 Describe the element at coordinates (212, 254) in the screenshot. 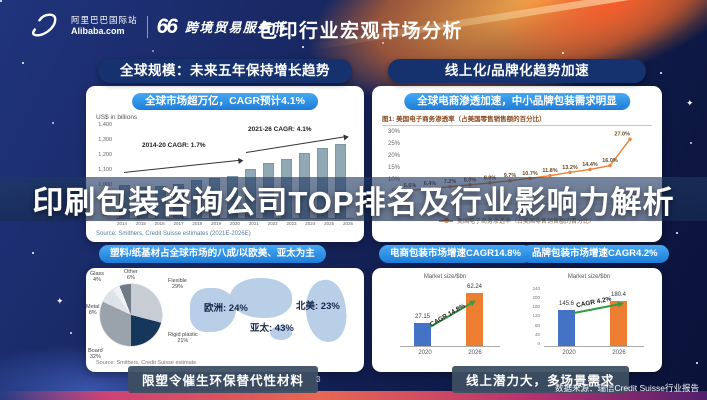

I see `materials-pill: 塑料/纸基材占全球市场的八成/以欧美、亚太为主` at that location.